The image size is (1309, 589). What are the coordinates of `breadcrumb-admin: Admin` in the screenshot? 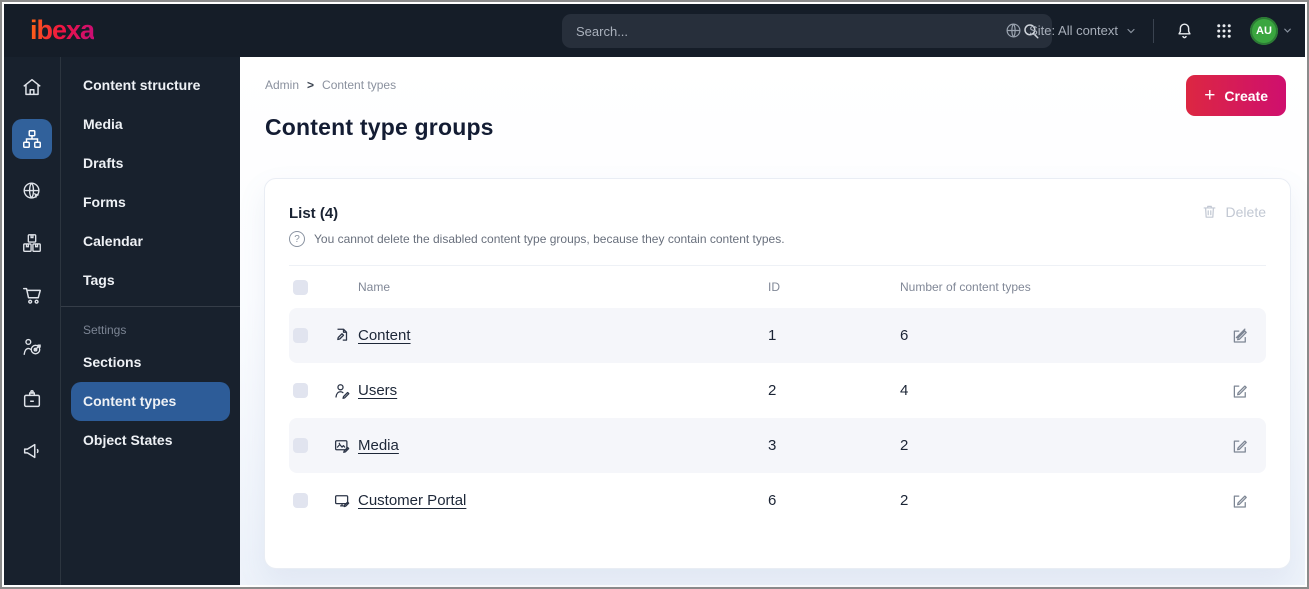 It's located at (282, 85).